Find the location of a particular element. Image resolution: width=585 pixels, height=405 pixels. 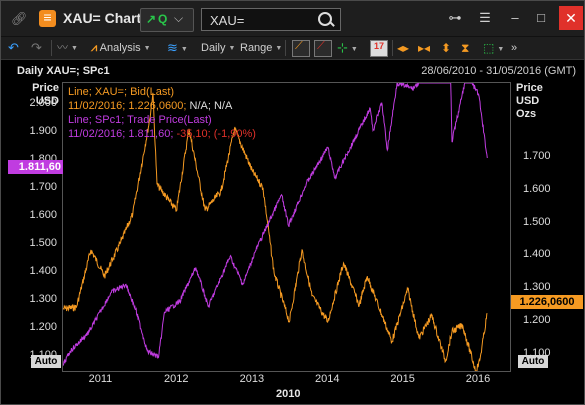

studies-icon: ≋ ▼ is located at coordinates (177, 47).